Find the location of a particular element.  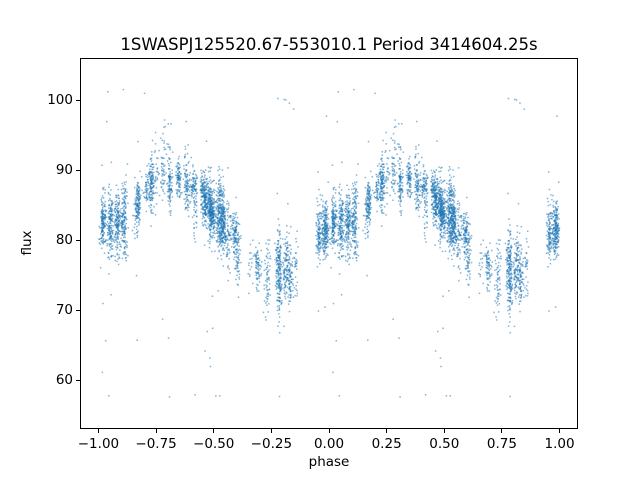

x-tick-label: −0.50 is located at coordinates (214, 444).